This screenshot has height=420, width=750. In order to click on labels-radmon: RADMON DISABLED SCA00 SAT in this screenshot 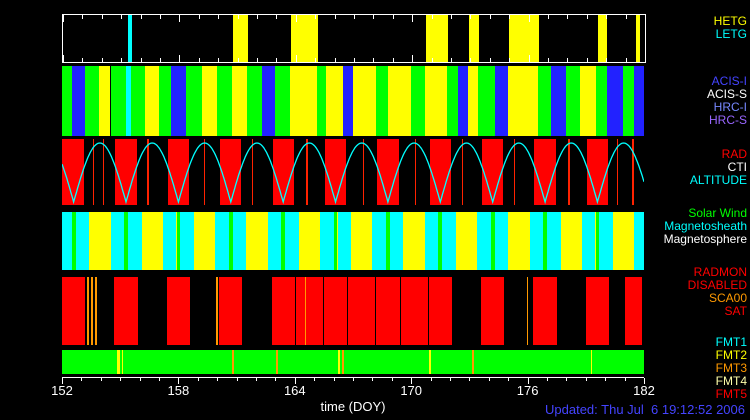, I will do `click(717, 292)`.